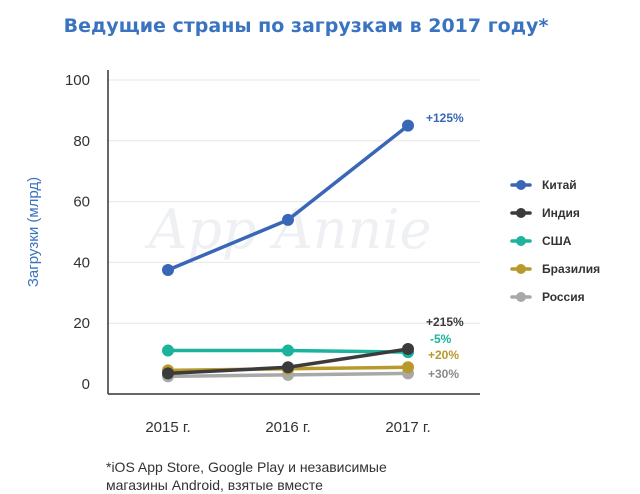  I want to click on legend-label: Китай, so click(559, 185).